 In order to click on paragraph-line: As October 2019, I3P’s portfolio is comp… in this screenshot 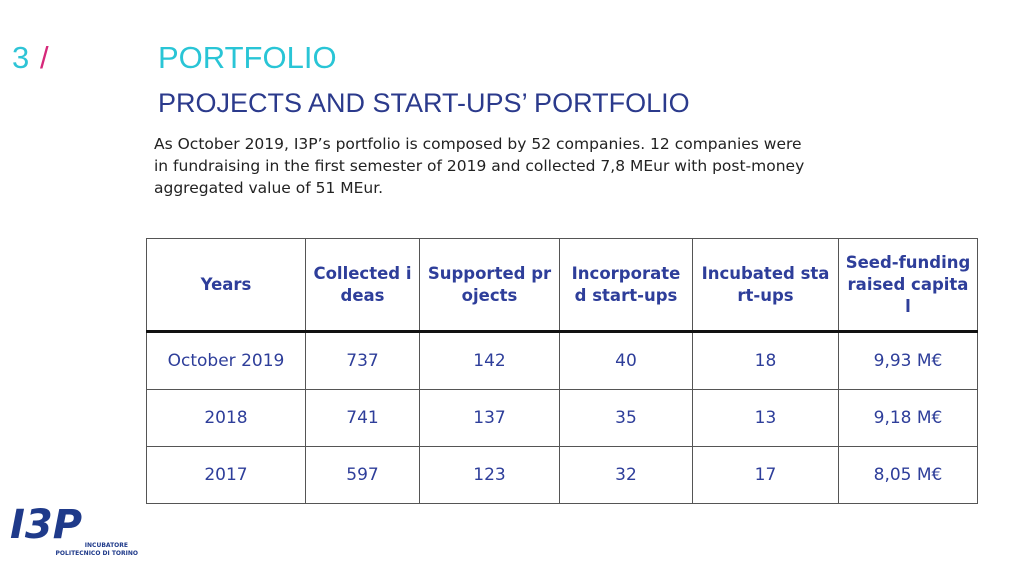, I will do `click(478, 144)`.